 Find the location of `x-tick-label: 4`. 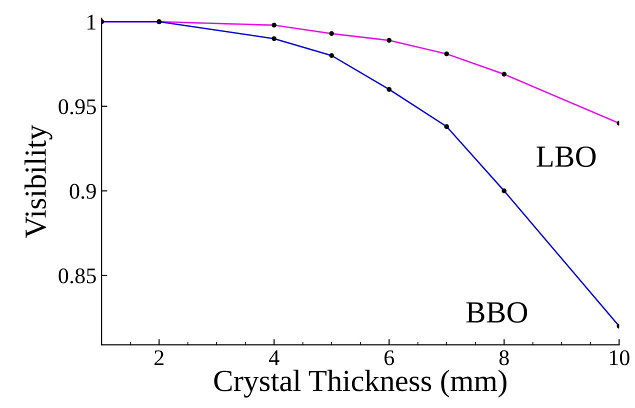

x-tick-label: 4 is located at coordinates (274, 358).